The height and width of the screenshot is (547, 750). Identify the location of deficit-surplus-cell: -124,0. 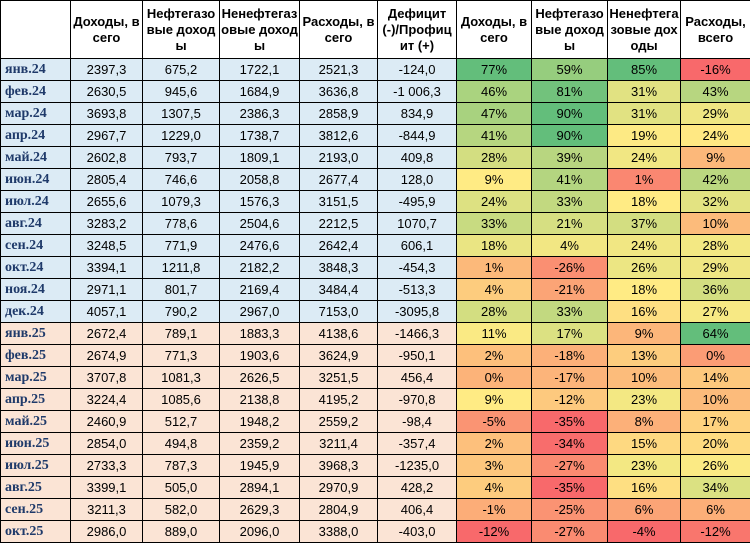
(417, 69).